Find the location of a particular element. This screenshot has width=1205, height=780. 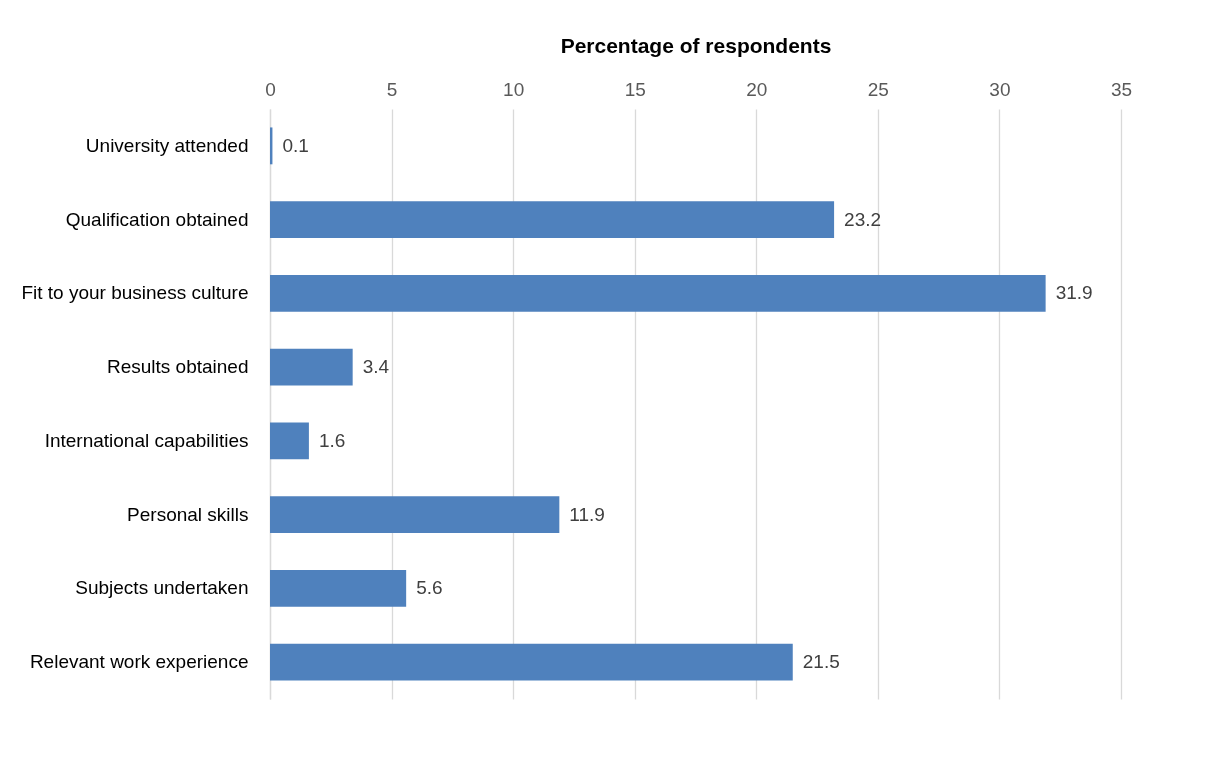

y-tick-label: Subjects undertaken is located at coordinates (162, 588).